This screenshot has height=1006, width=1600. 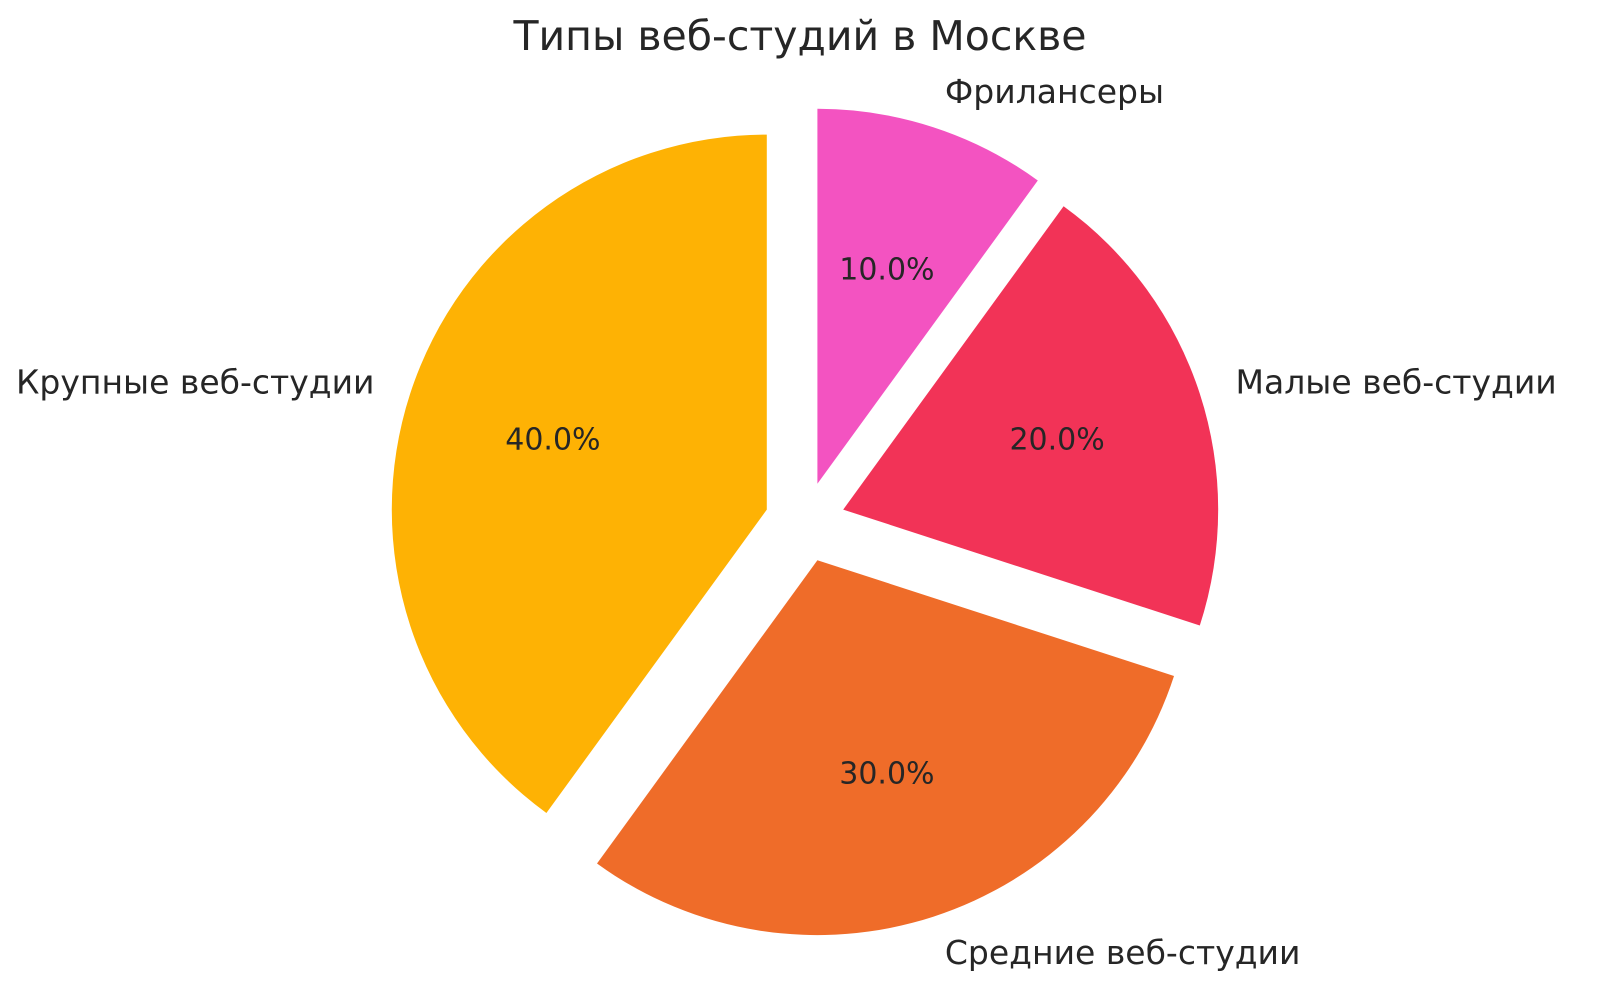 I want to click on slice-category-label-0: Фрилансеры, so click(x=1054, y=91).